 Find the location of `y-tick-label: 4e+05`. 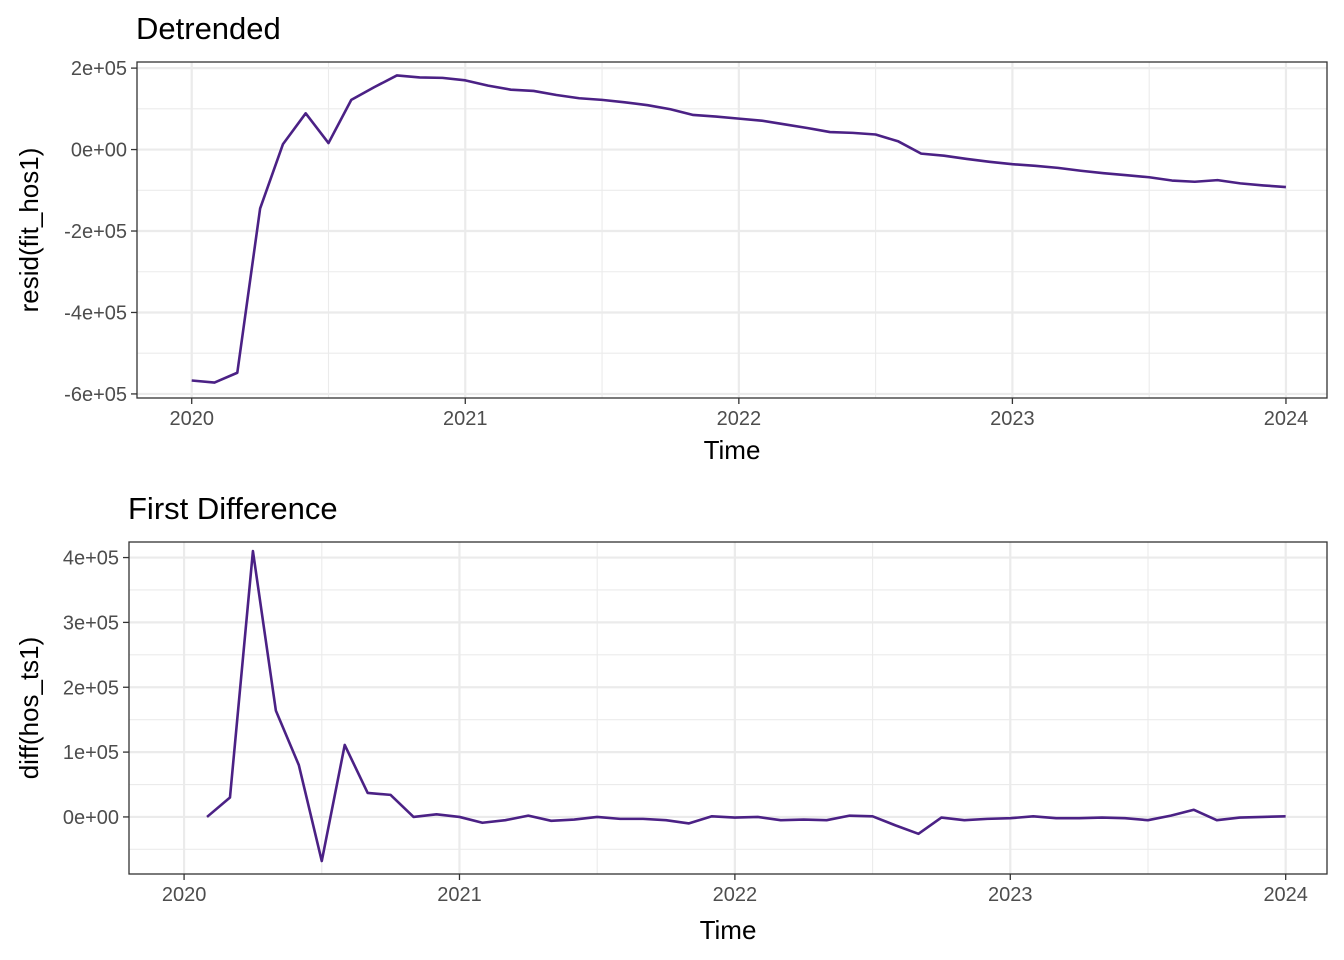

y-tick-label: 4e+05 is located at coordinates (91, 559).